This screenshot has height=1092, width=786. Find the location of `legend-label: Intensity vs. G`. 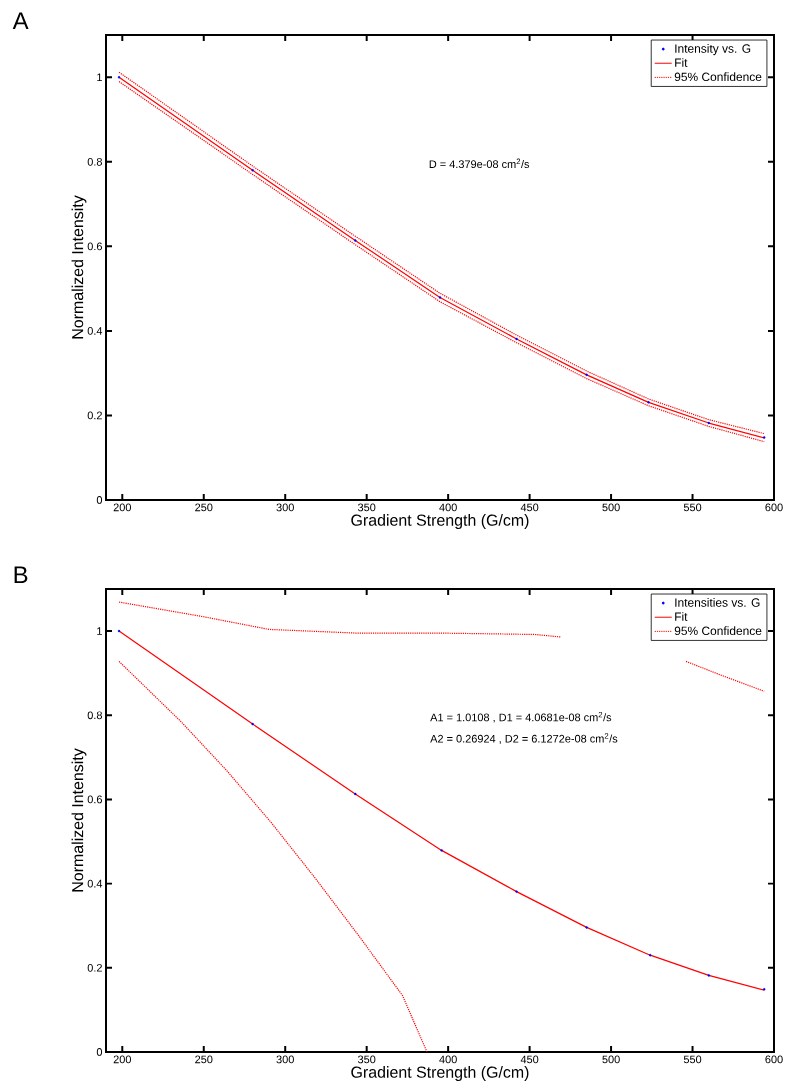

legend-label: Intensity vs. G is located at coordinates (712, 50).